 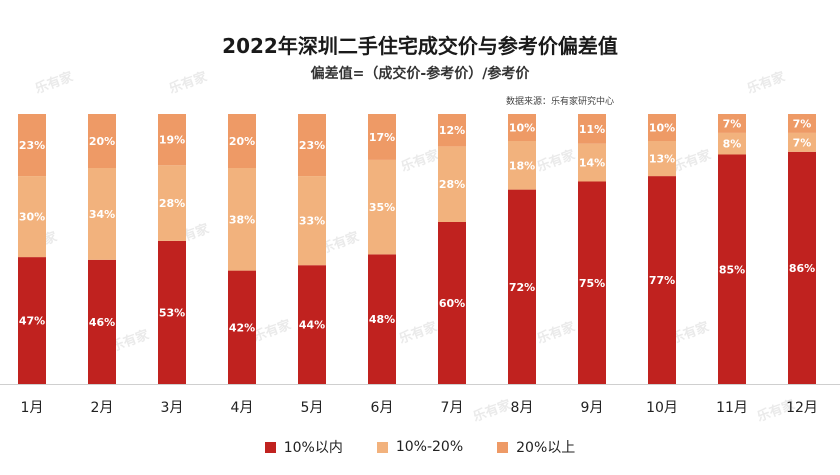 I want to click on data-label: 14%, so click(x=592, y=163).